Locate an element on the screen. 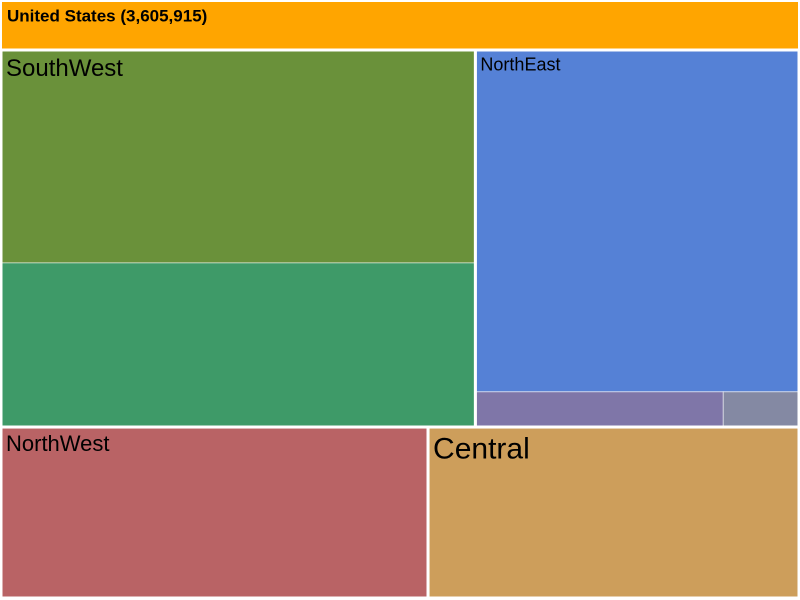  region-border is located at coordinates (613, 512).